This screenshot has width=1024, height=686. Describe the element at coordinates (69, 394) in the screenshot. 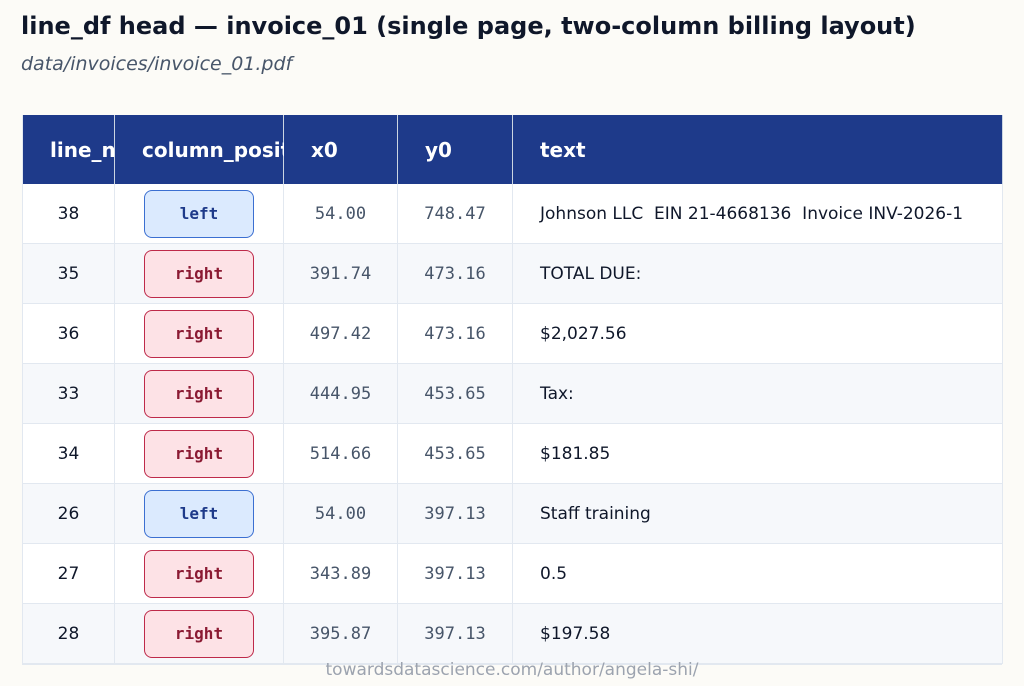

I see `cell: 33` at that location.